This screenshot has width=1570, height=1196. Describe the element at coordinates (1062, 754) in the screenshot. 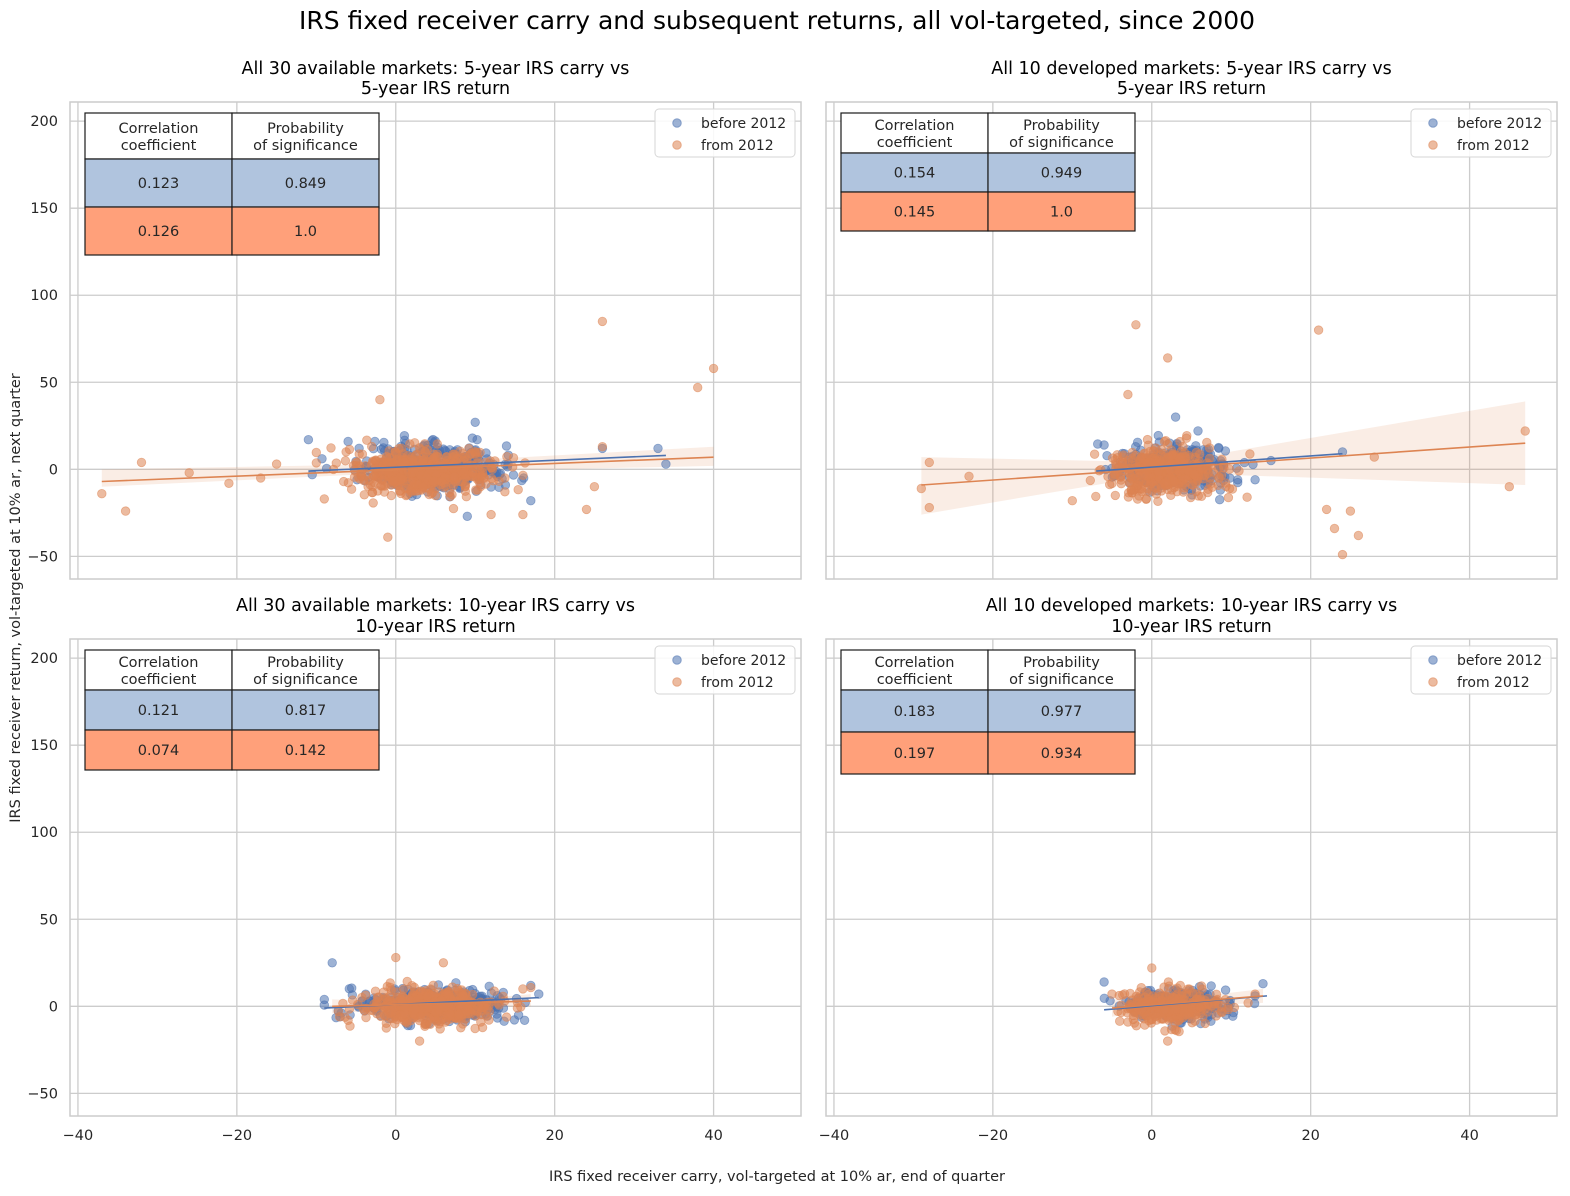

I see `table-cell-value: 0.934` at that location.